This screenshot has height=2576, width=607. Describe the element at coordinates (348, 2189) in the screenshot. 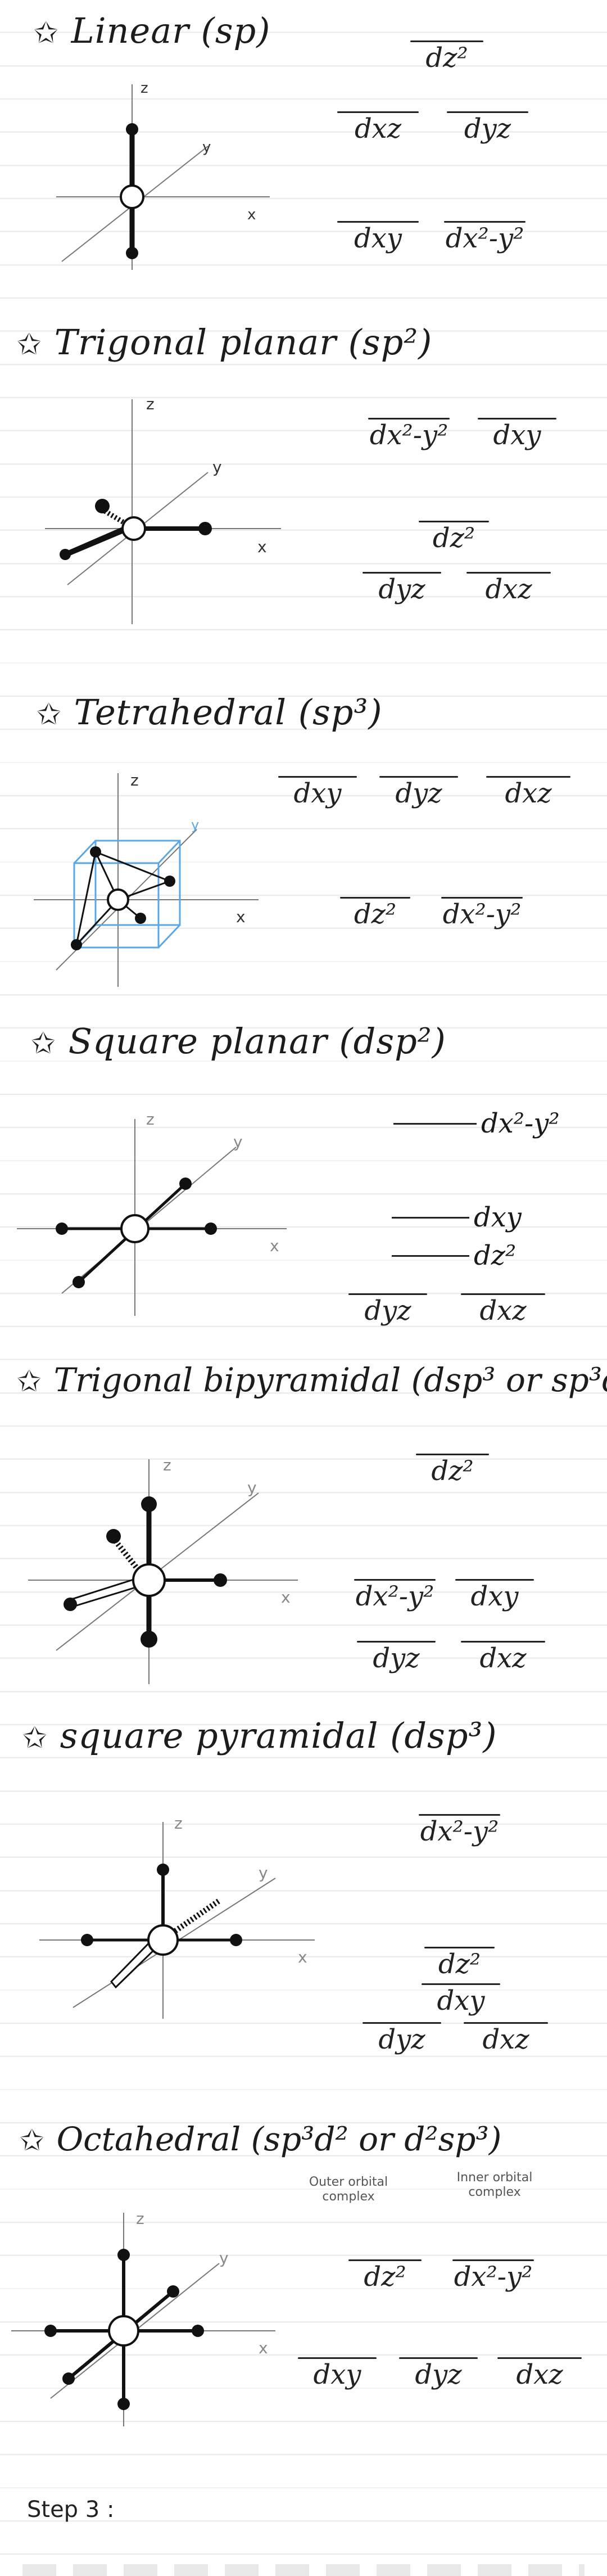

I see `outer-orbital-note: Outer orbital complex` at that location.